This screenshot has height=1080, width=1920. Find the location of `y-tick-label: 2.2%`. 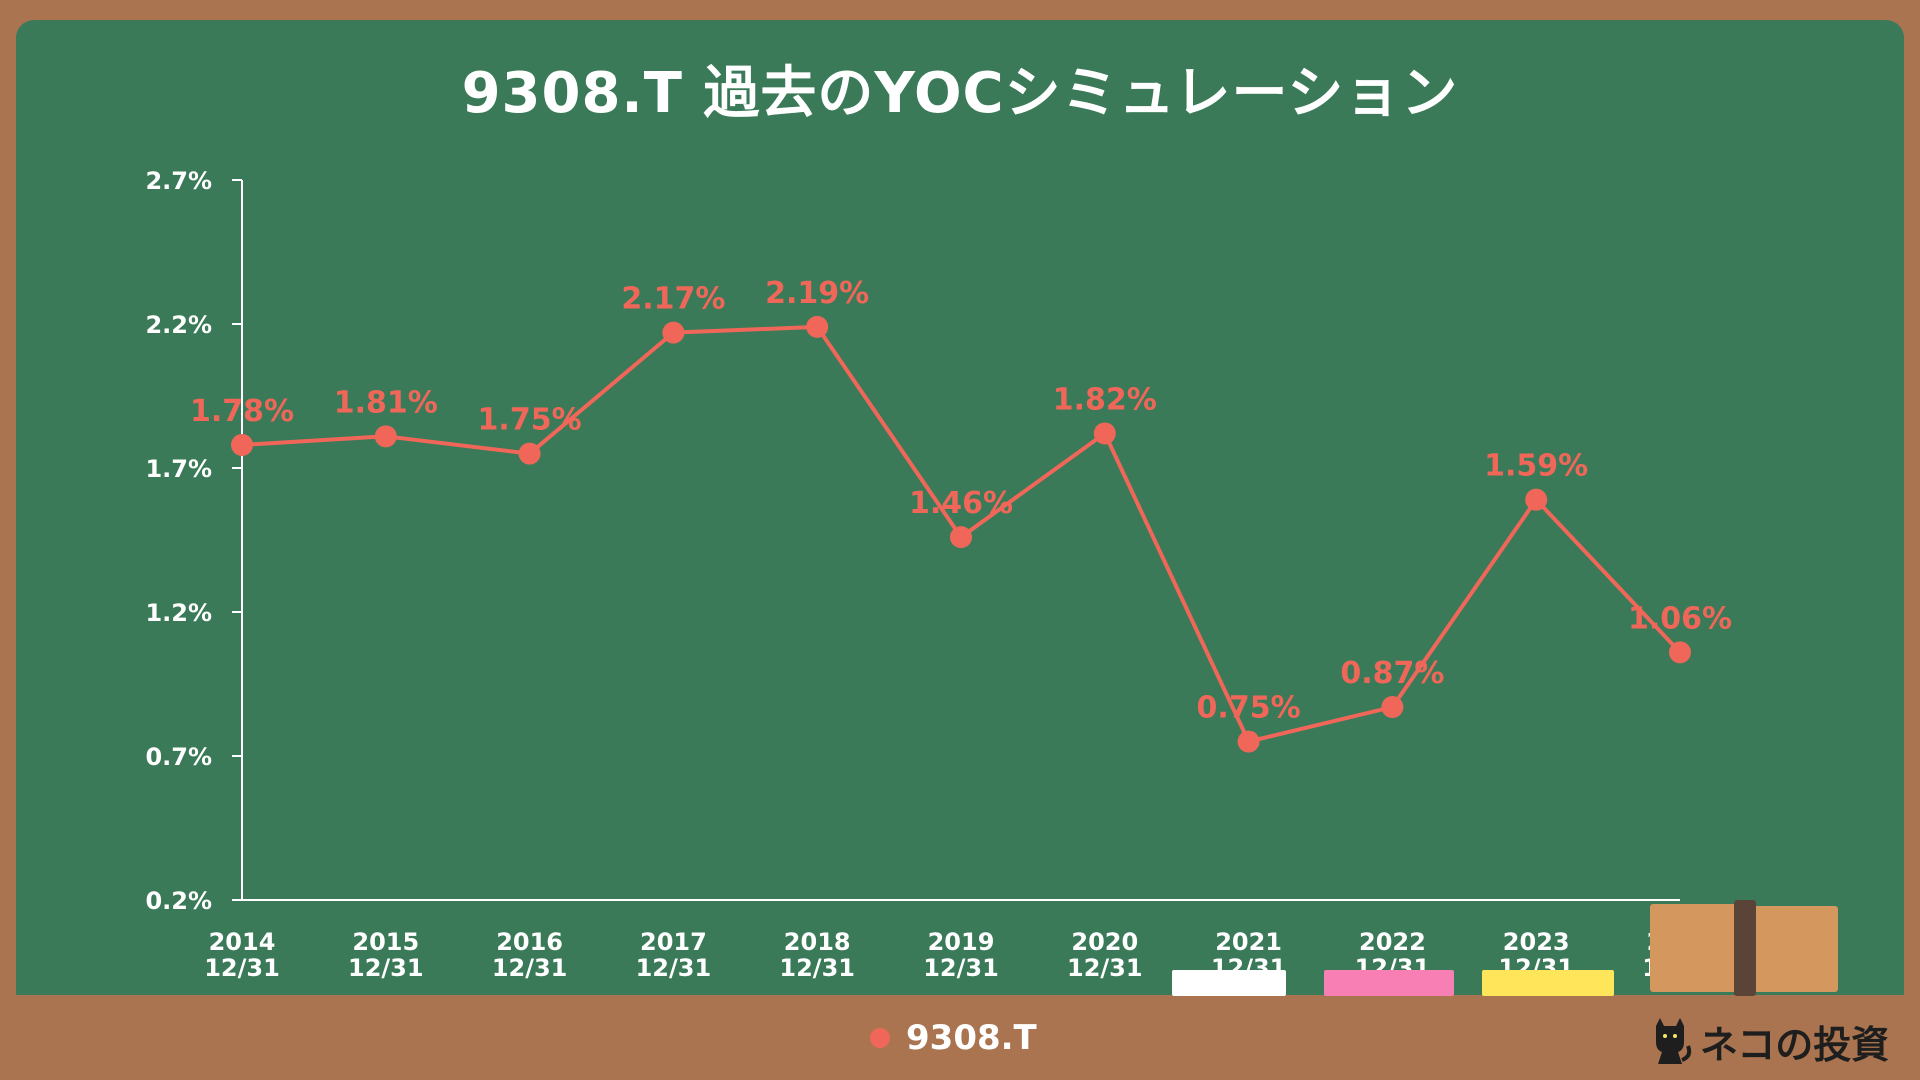

y-tick-label: 2.2% is located at coordinates (178, 325).